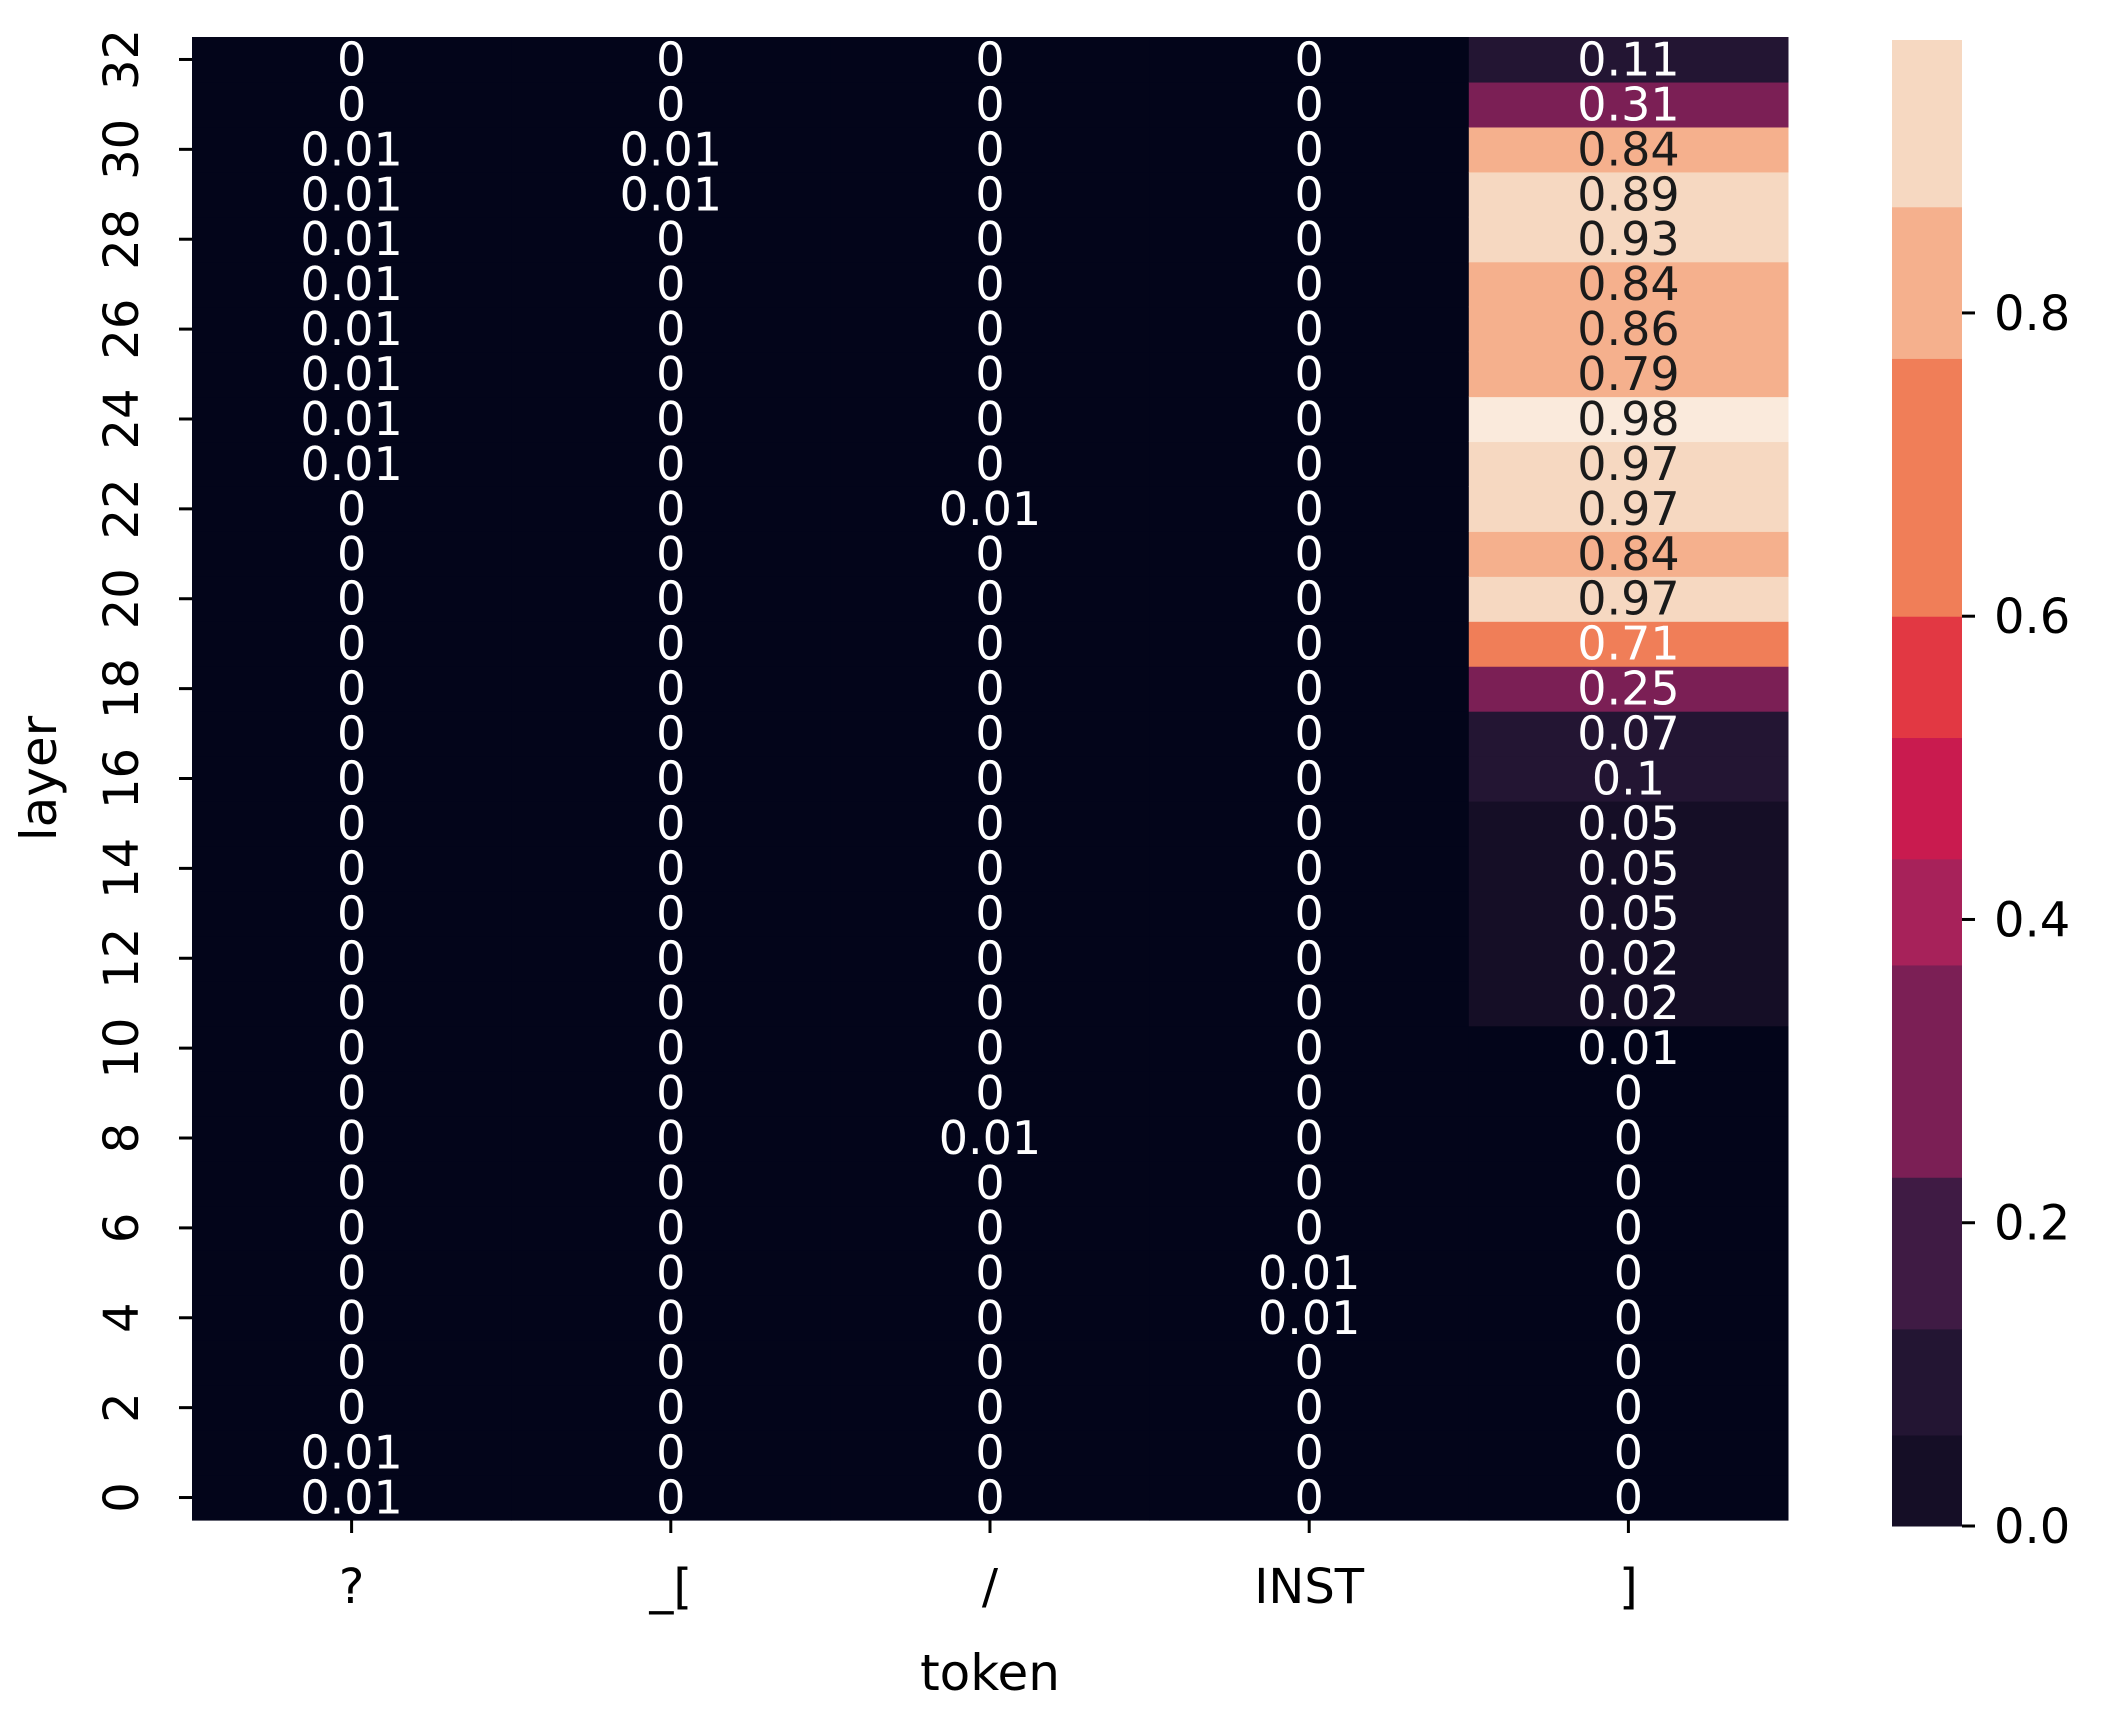 The width and height of the screenshot is (2116, 1730). I want to click on y-tick-label: 20, so click(122, 598).